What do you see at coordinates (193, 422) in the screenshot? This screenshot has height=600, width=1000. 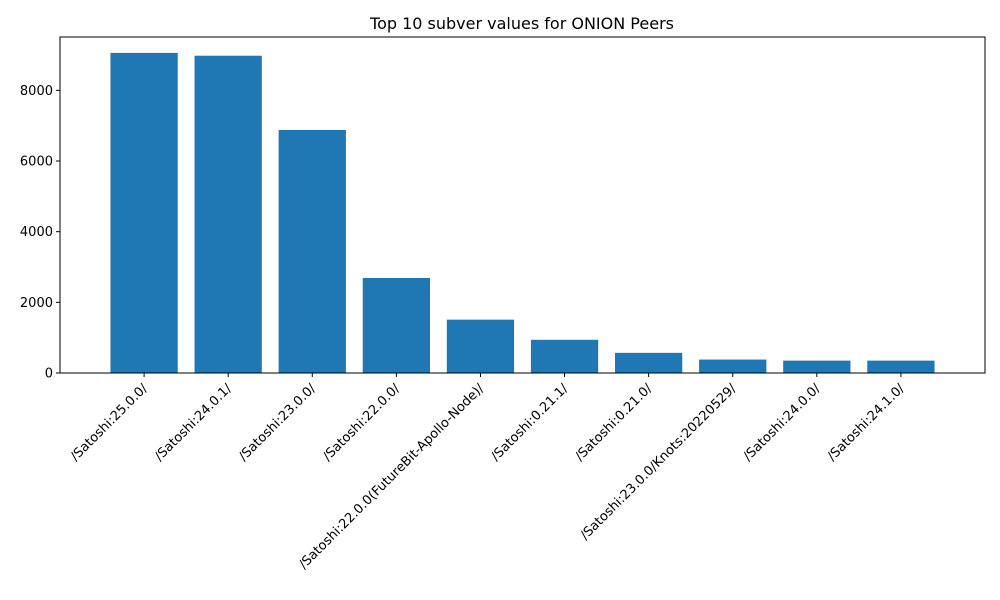 I see `x-tick-label: /Satoshi:24.0.1/` at bounding box center [193, 422].